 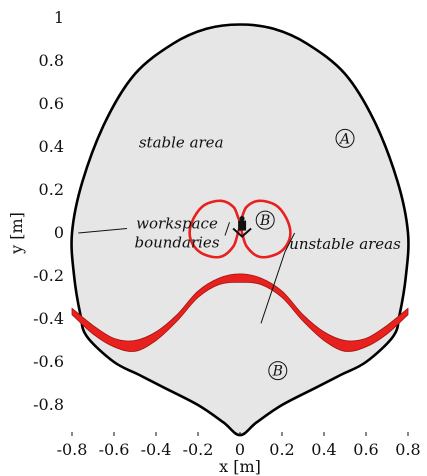 What do you see at coordinates (51, 189) in the screenshot?
I see `y-tick-label-4: 0.2` at bounding box center [51, 189].